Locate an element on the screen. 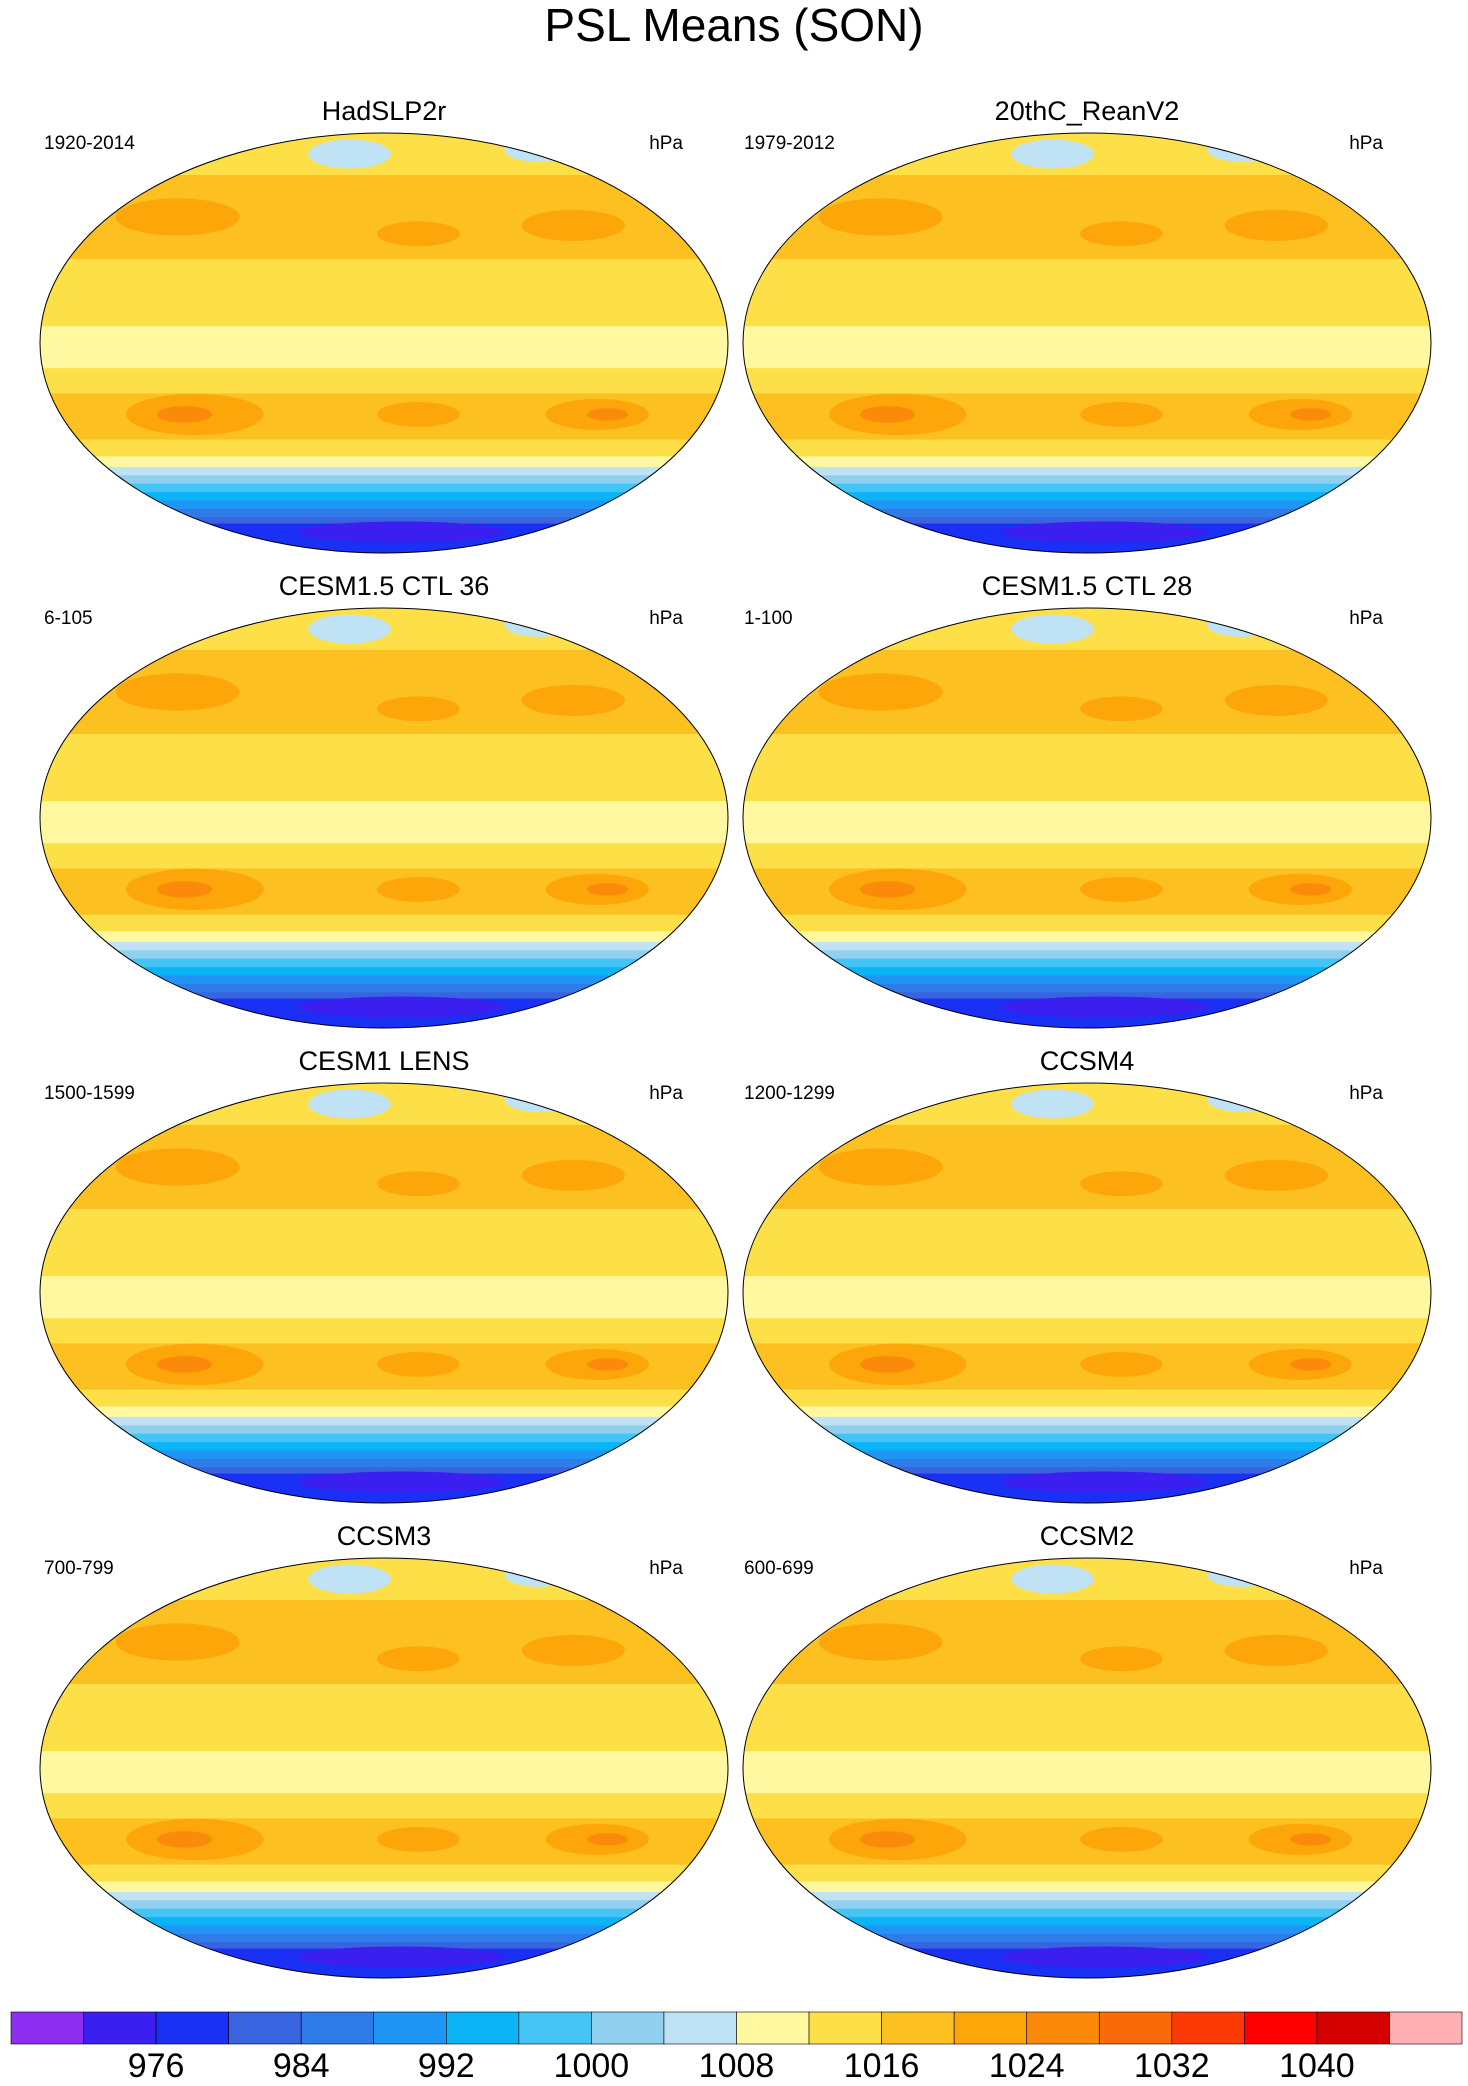 Image resolution: width=1468 pixels, height=2086 pixels. panel-title: CESM1 LENS is located at coordinates (383, 1061).